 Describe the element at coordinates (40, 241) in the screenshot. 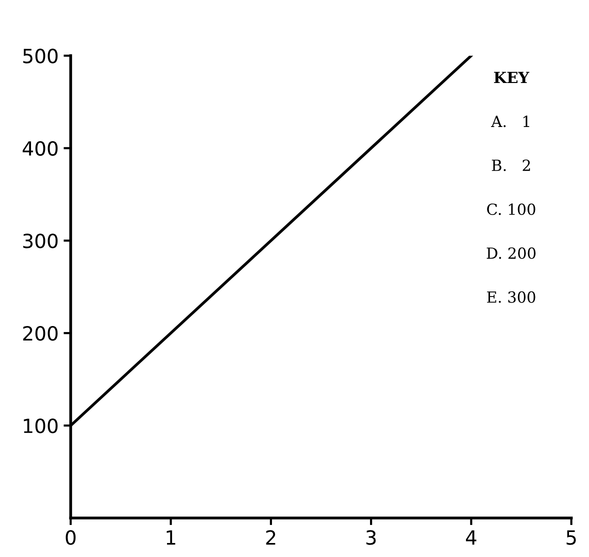

I see `y-tick-label: 300` at that location.